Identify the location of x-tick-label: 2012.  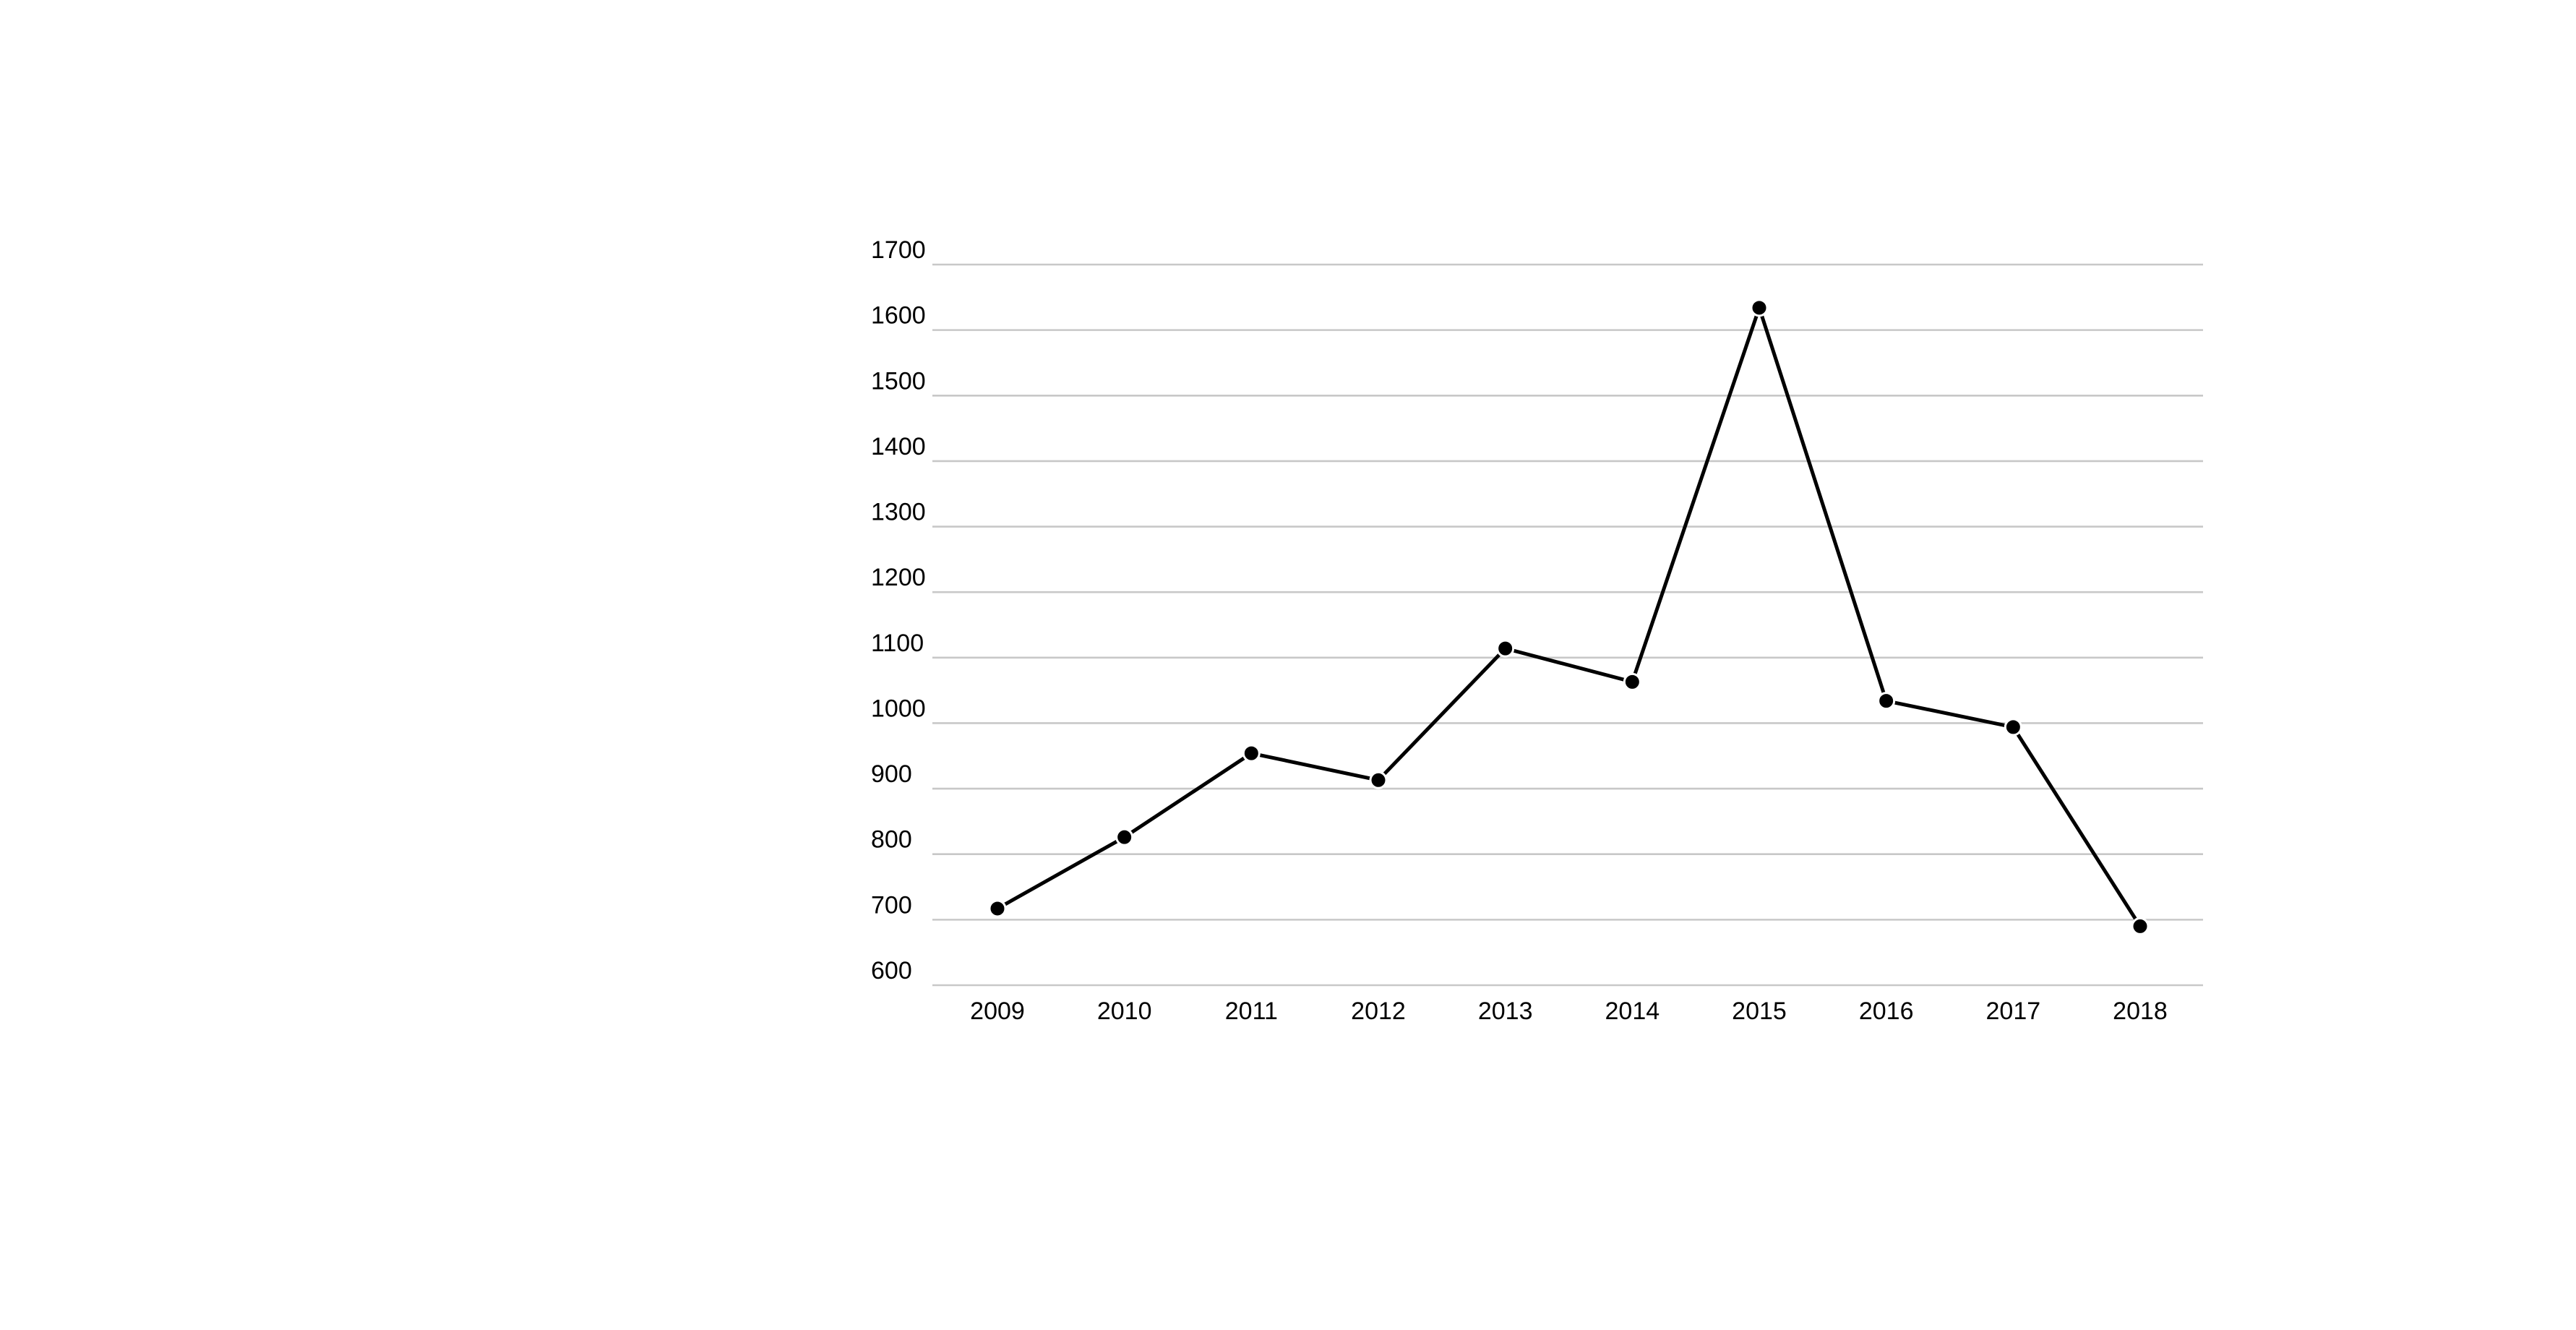
(1379, 1011).